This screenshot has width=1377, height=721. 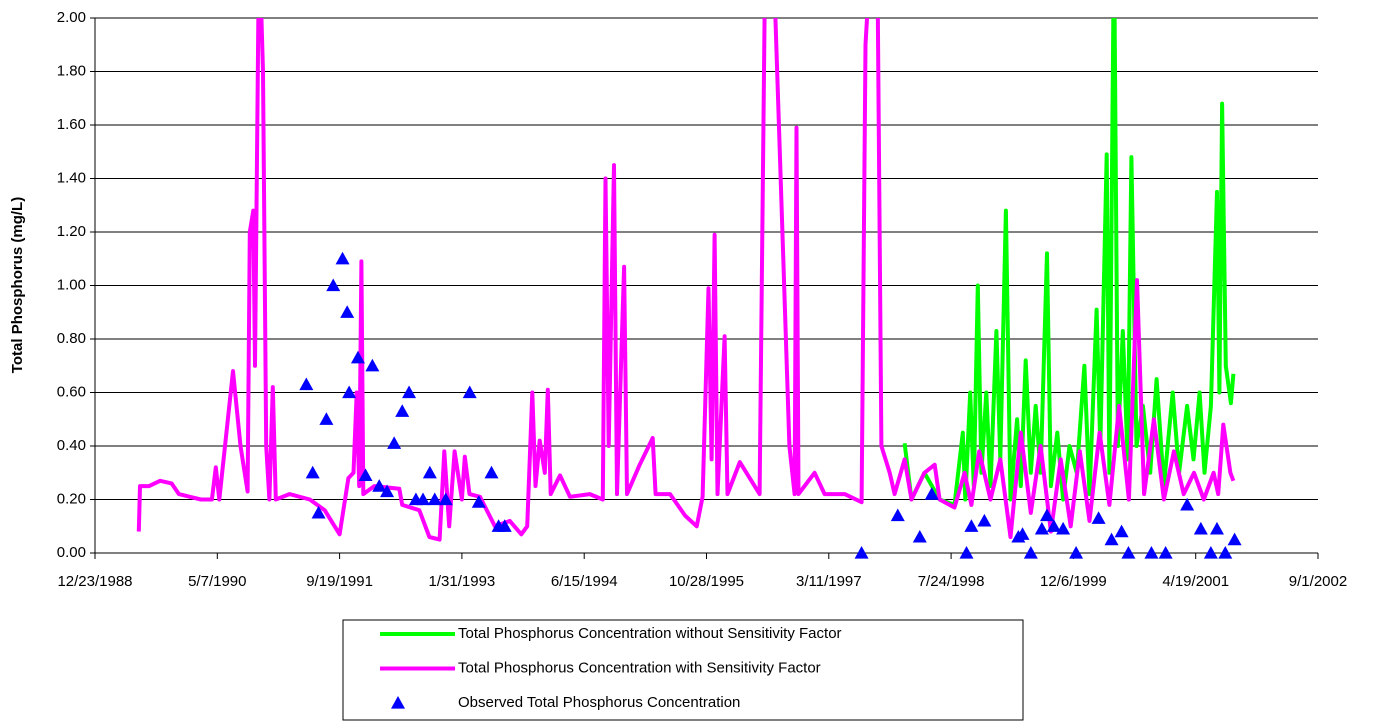 What do you see at coordinates (71, 177) in the screenshot?
I see `y-tick-label: 1.40` at bounding box center [71, 177].